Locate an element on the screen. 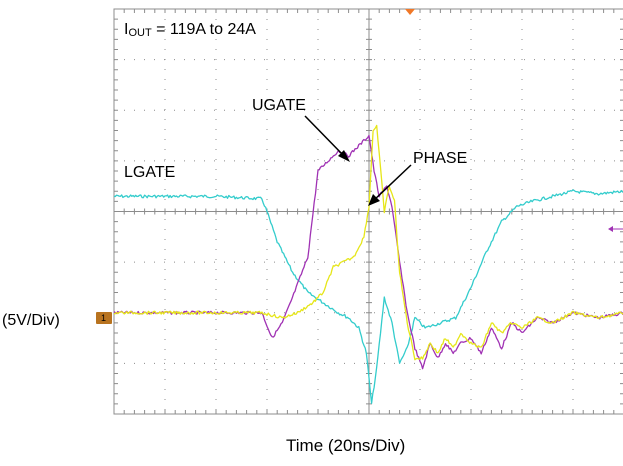 This screenshot has height=466, width=623. annotation-ugate-arrow is located at coordinates (325, 136).